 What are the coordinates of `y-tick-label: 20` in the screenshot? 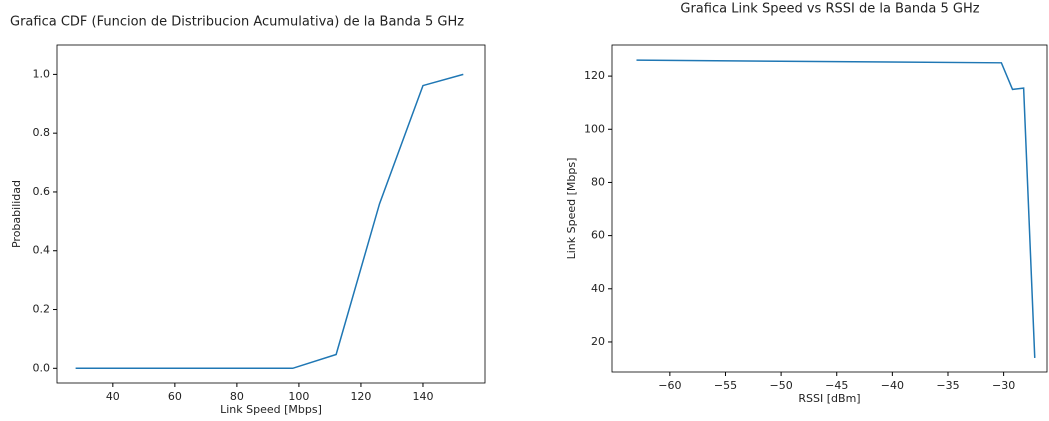 It's located at (598, 341).